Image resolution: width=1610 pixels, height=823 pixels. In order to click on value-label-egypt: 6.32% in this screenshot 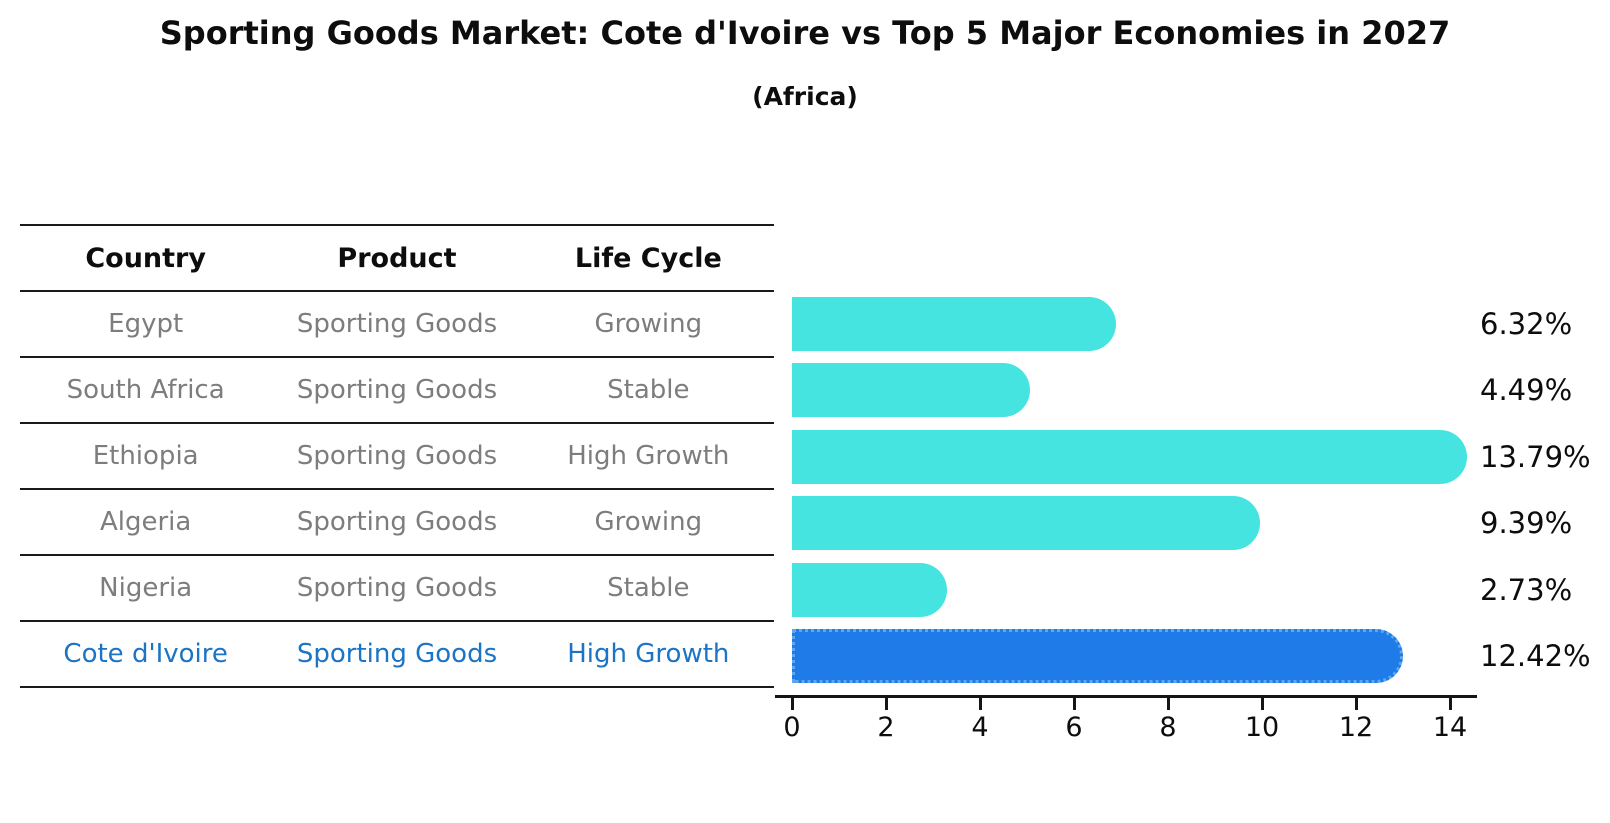, I will do `click(1526, 324)`.